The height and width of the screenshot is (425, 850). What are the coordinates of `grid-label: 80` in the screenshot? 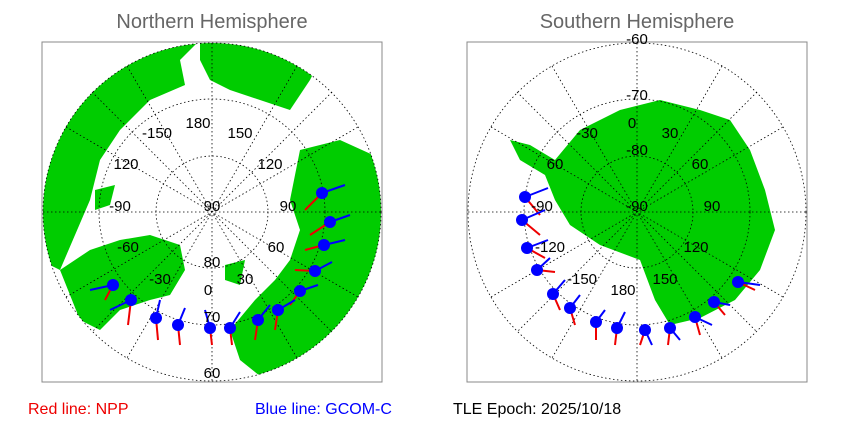 It's located at (212, 262).